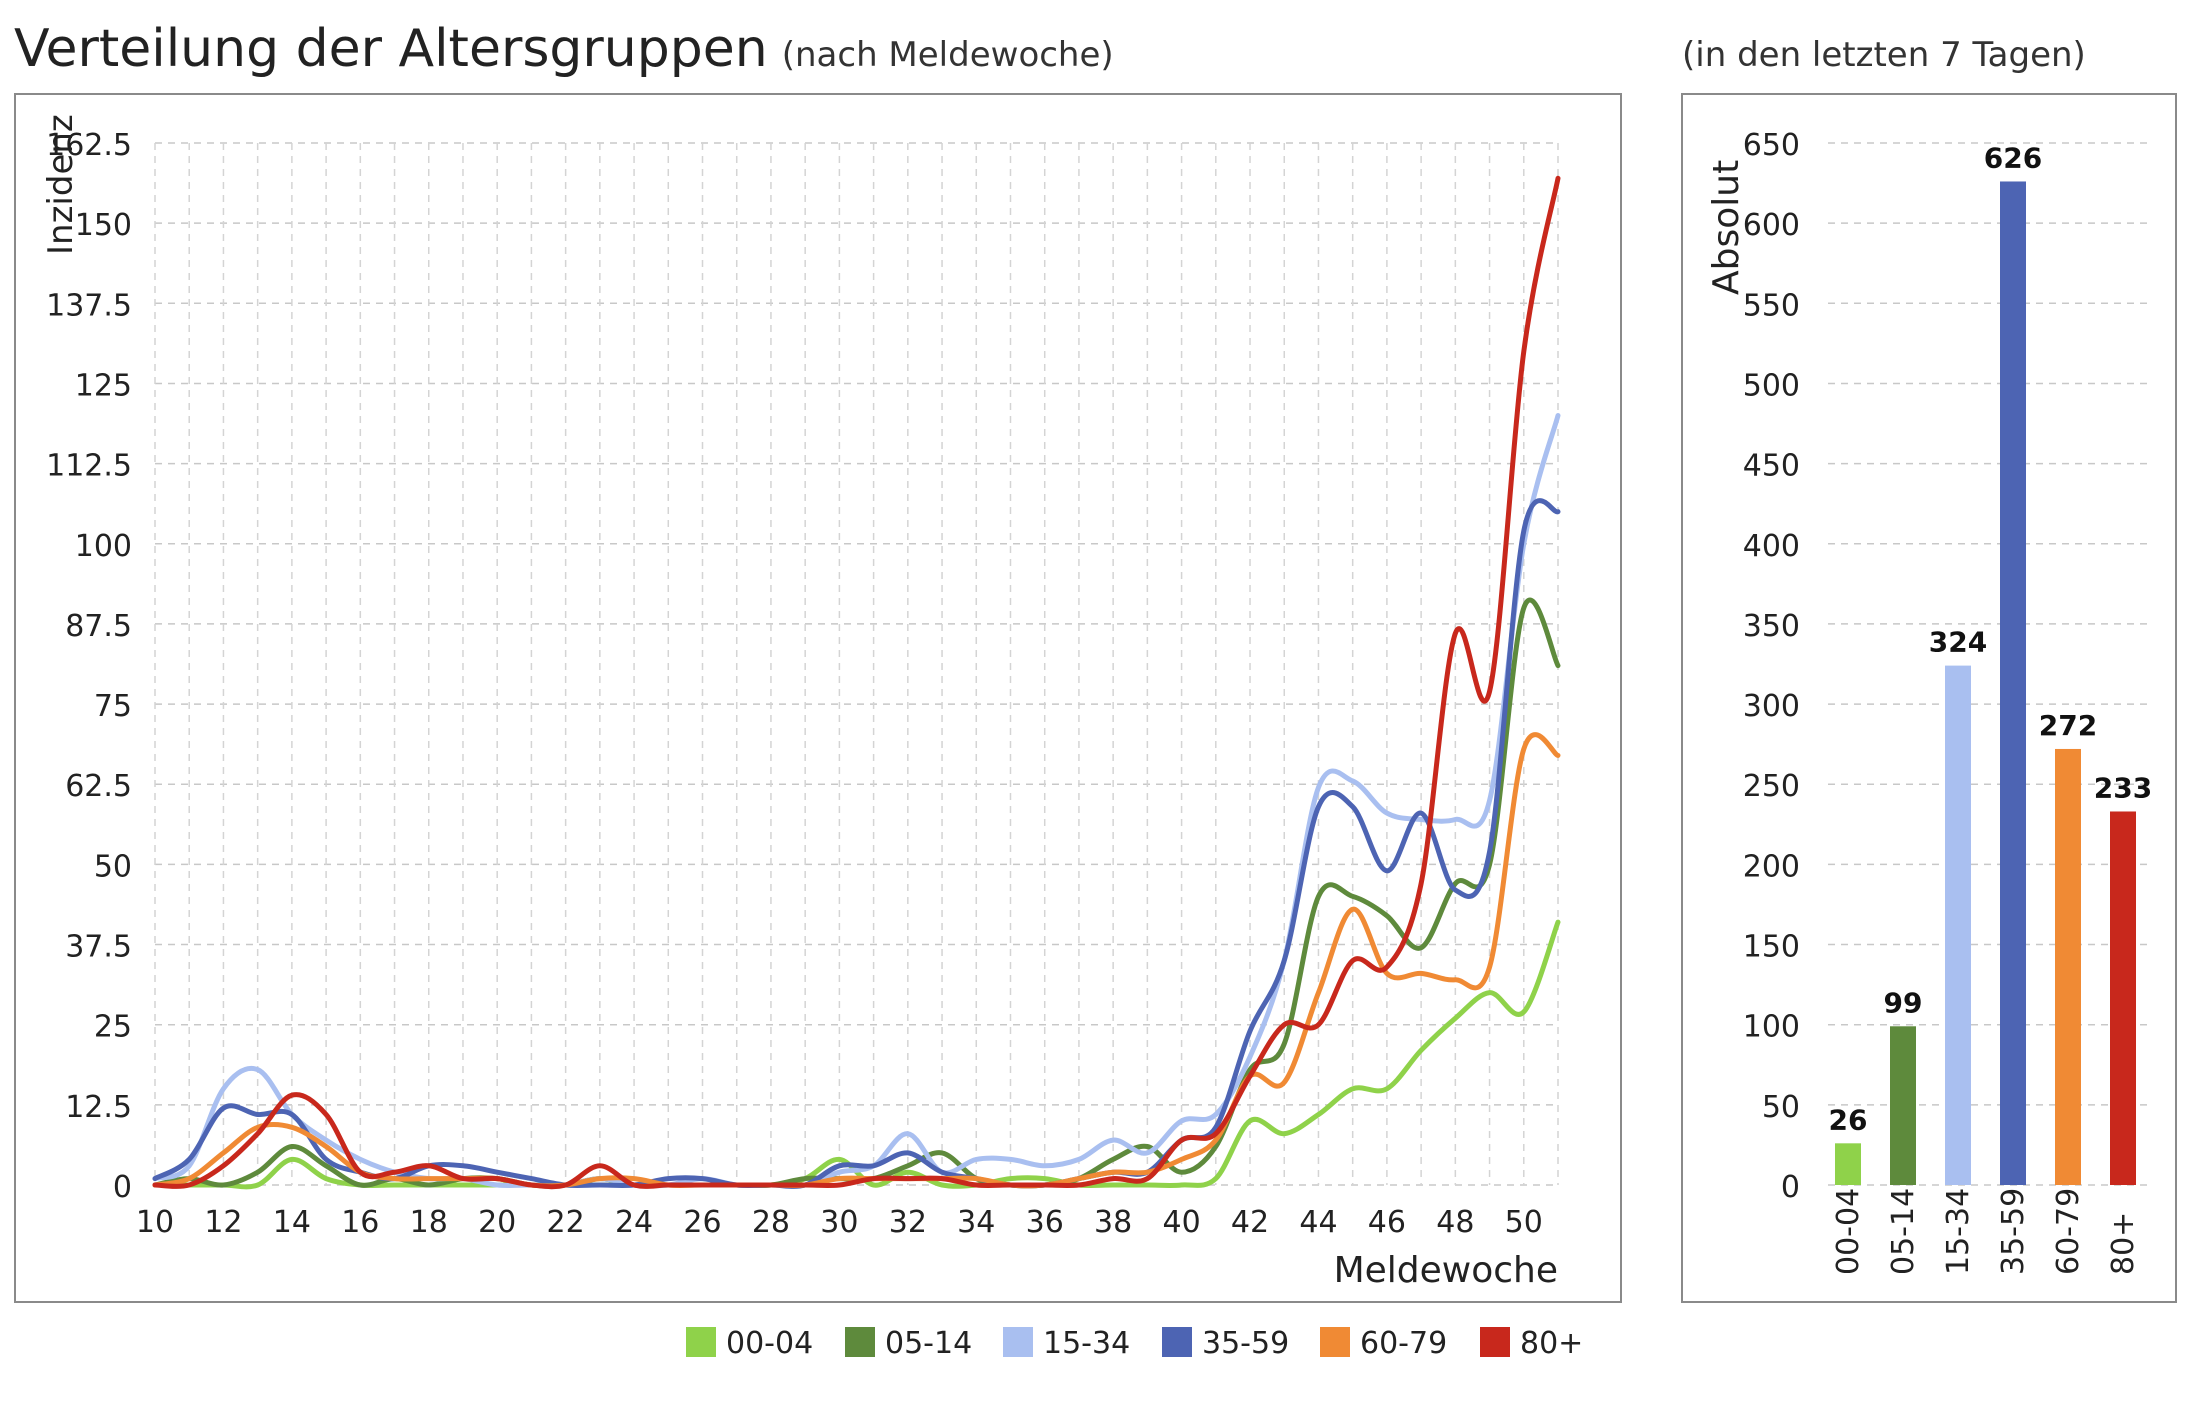  What do you see at coordinates (1771, 666) in the screenshot?
I see `bar-chart-y-ticks: 0 50 100 150 200 250 300 350 400 450 500 550 600 650` at bounding box center [1771, 666].